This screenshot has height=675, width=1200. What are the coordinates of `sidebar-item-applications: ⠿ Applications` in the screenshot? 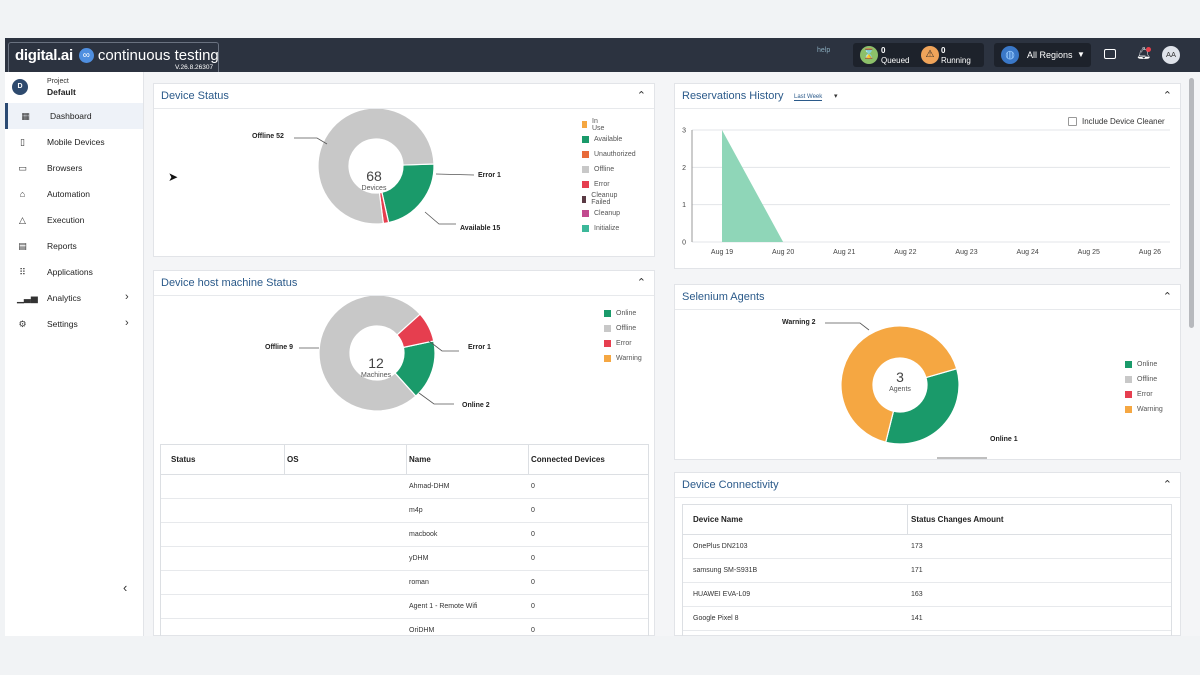 It's located at (74, 272).